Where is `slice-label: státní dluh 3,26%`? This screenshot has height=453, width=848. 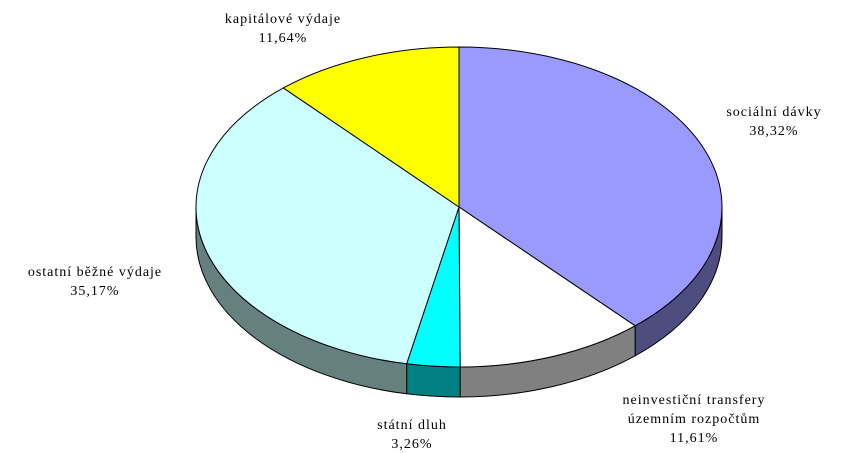
slice-label: státní dluh 3,26% is located at coordinates (412, 434).